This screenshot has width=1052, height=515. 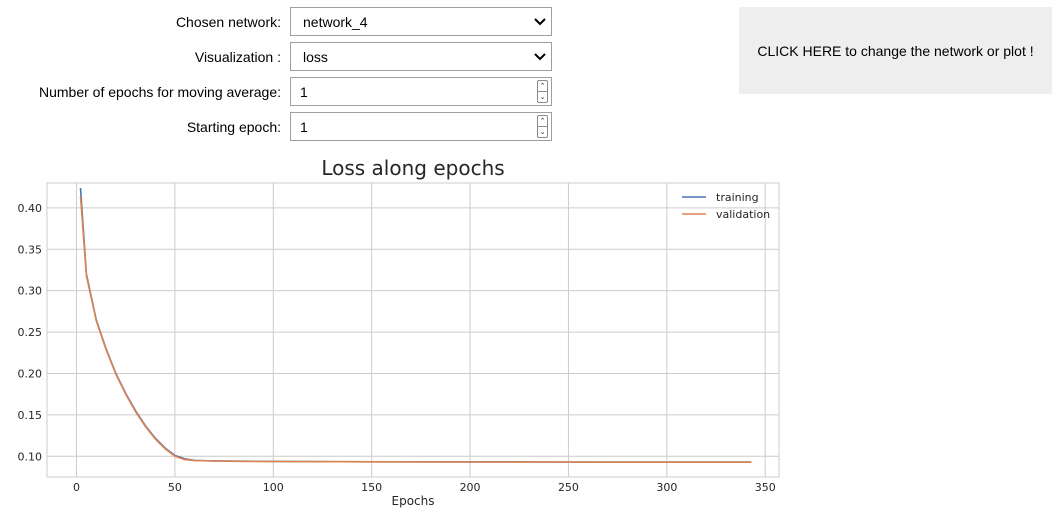 I want to click on y-tick-label: 0.25, so click(x=30, y=332).